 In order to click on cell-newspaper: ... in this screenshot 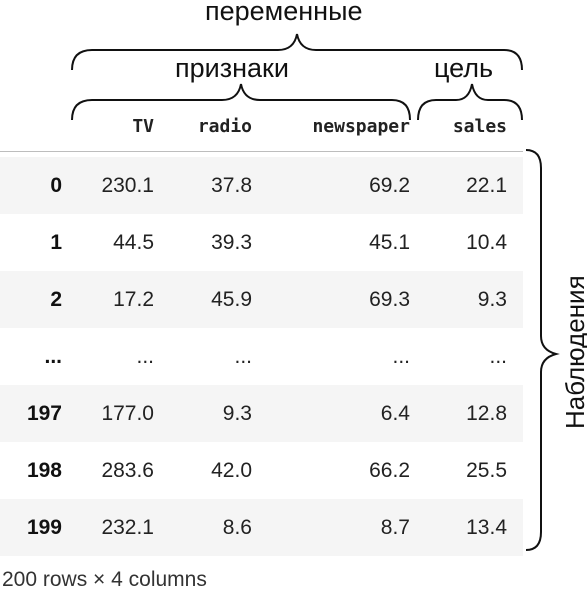, I will do `click(331, 356)`.